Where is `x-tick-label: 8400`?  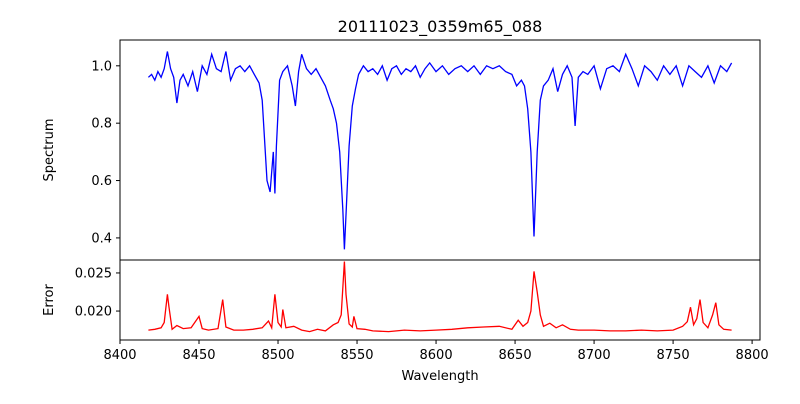
x-tick-label: 8400 is located at coordinates (119, 355).